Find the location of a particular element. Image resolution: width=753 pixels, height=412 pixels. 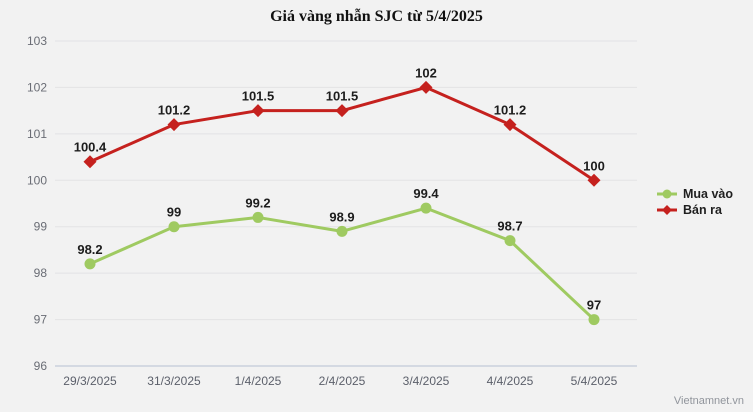

y-tick-label: 101 is located at coordinates (37, 134).